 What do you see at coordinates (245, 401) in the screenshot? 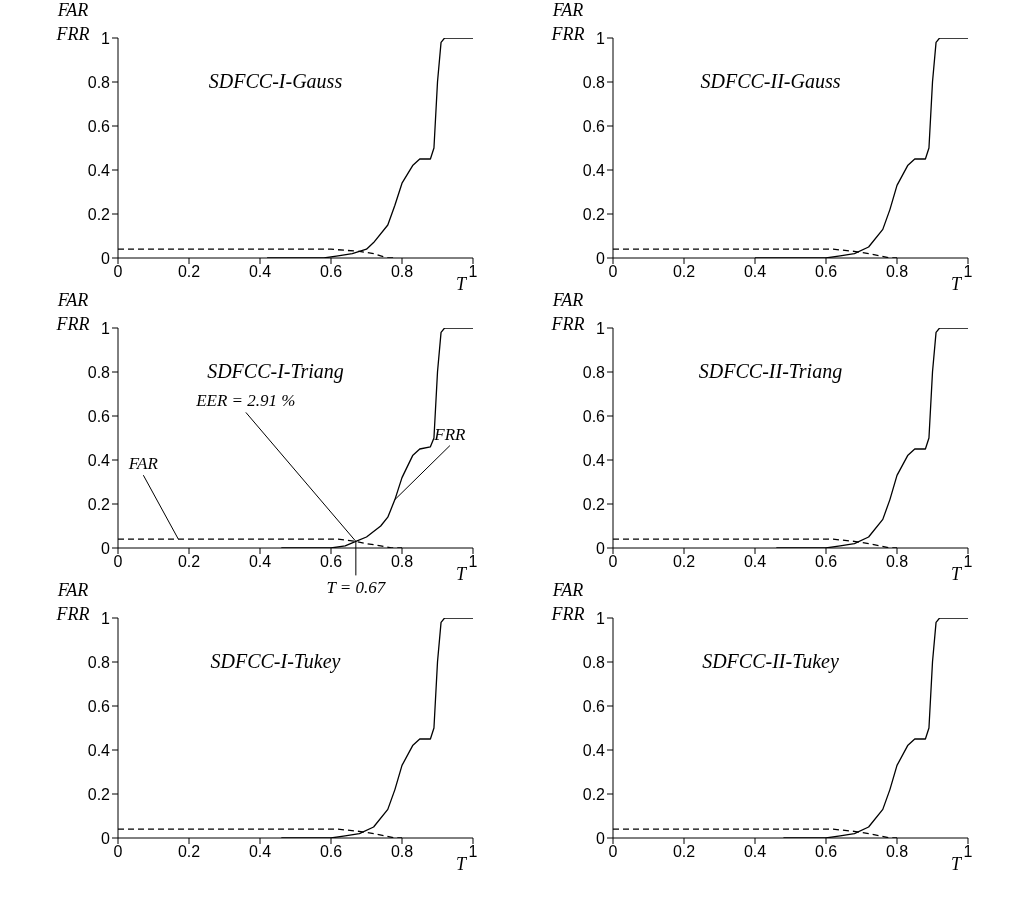
I see `annotation: EER = 2.91 %` at bounding box center [245, 401].